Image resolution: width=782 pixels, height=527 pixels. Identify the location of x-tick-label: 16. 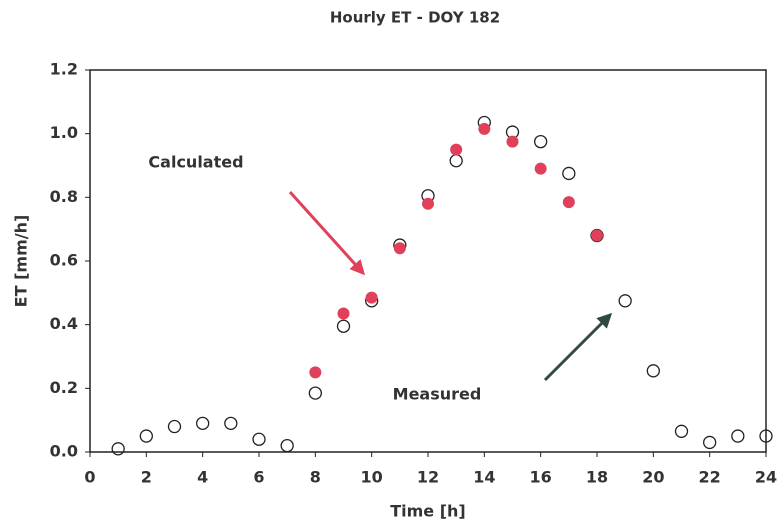
(541, 477).